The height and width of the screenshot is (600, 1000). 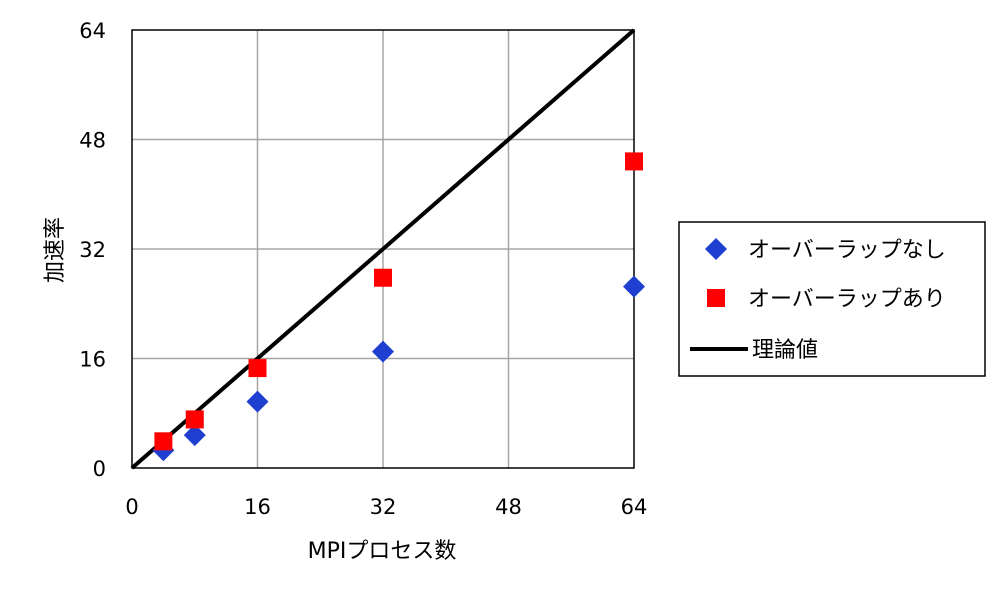 I want to click on x-axis-title: MPIプロセス数, so click(x=382, y=551).